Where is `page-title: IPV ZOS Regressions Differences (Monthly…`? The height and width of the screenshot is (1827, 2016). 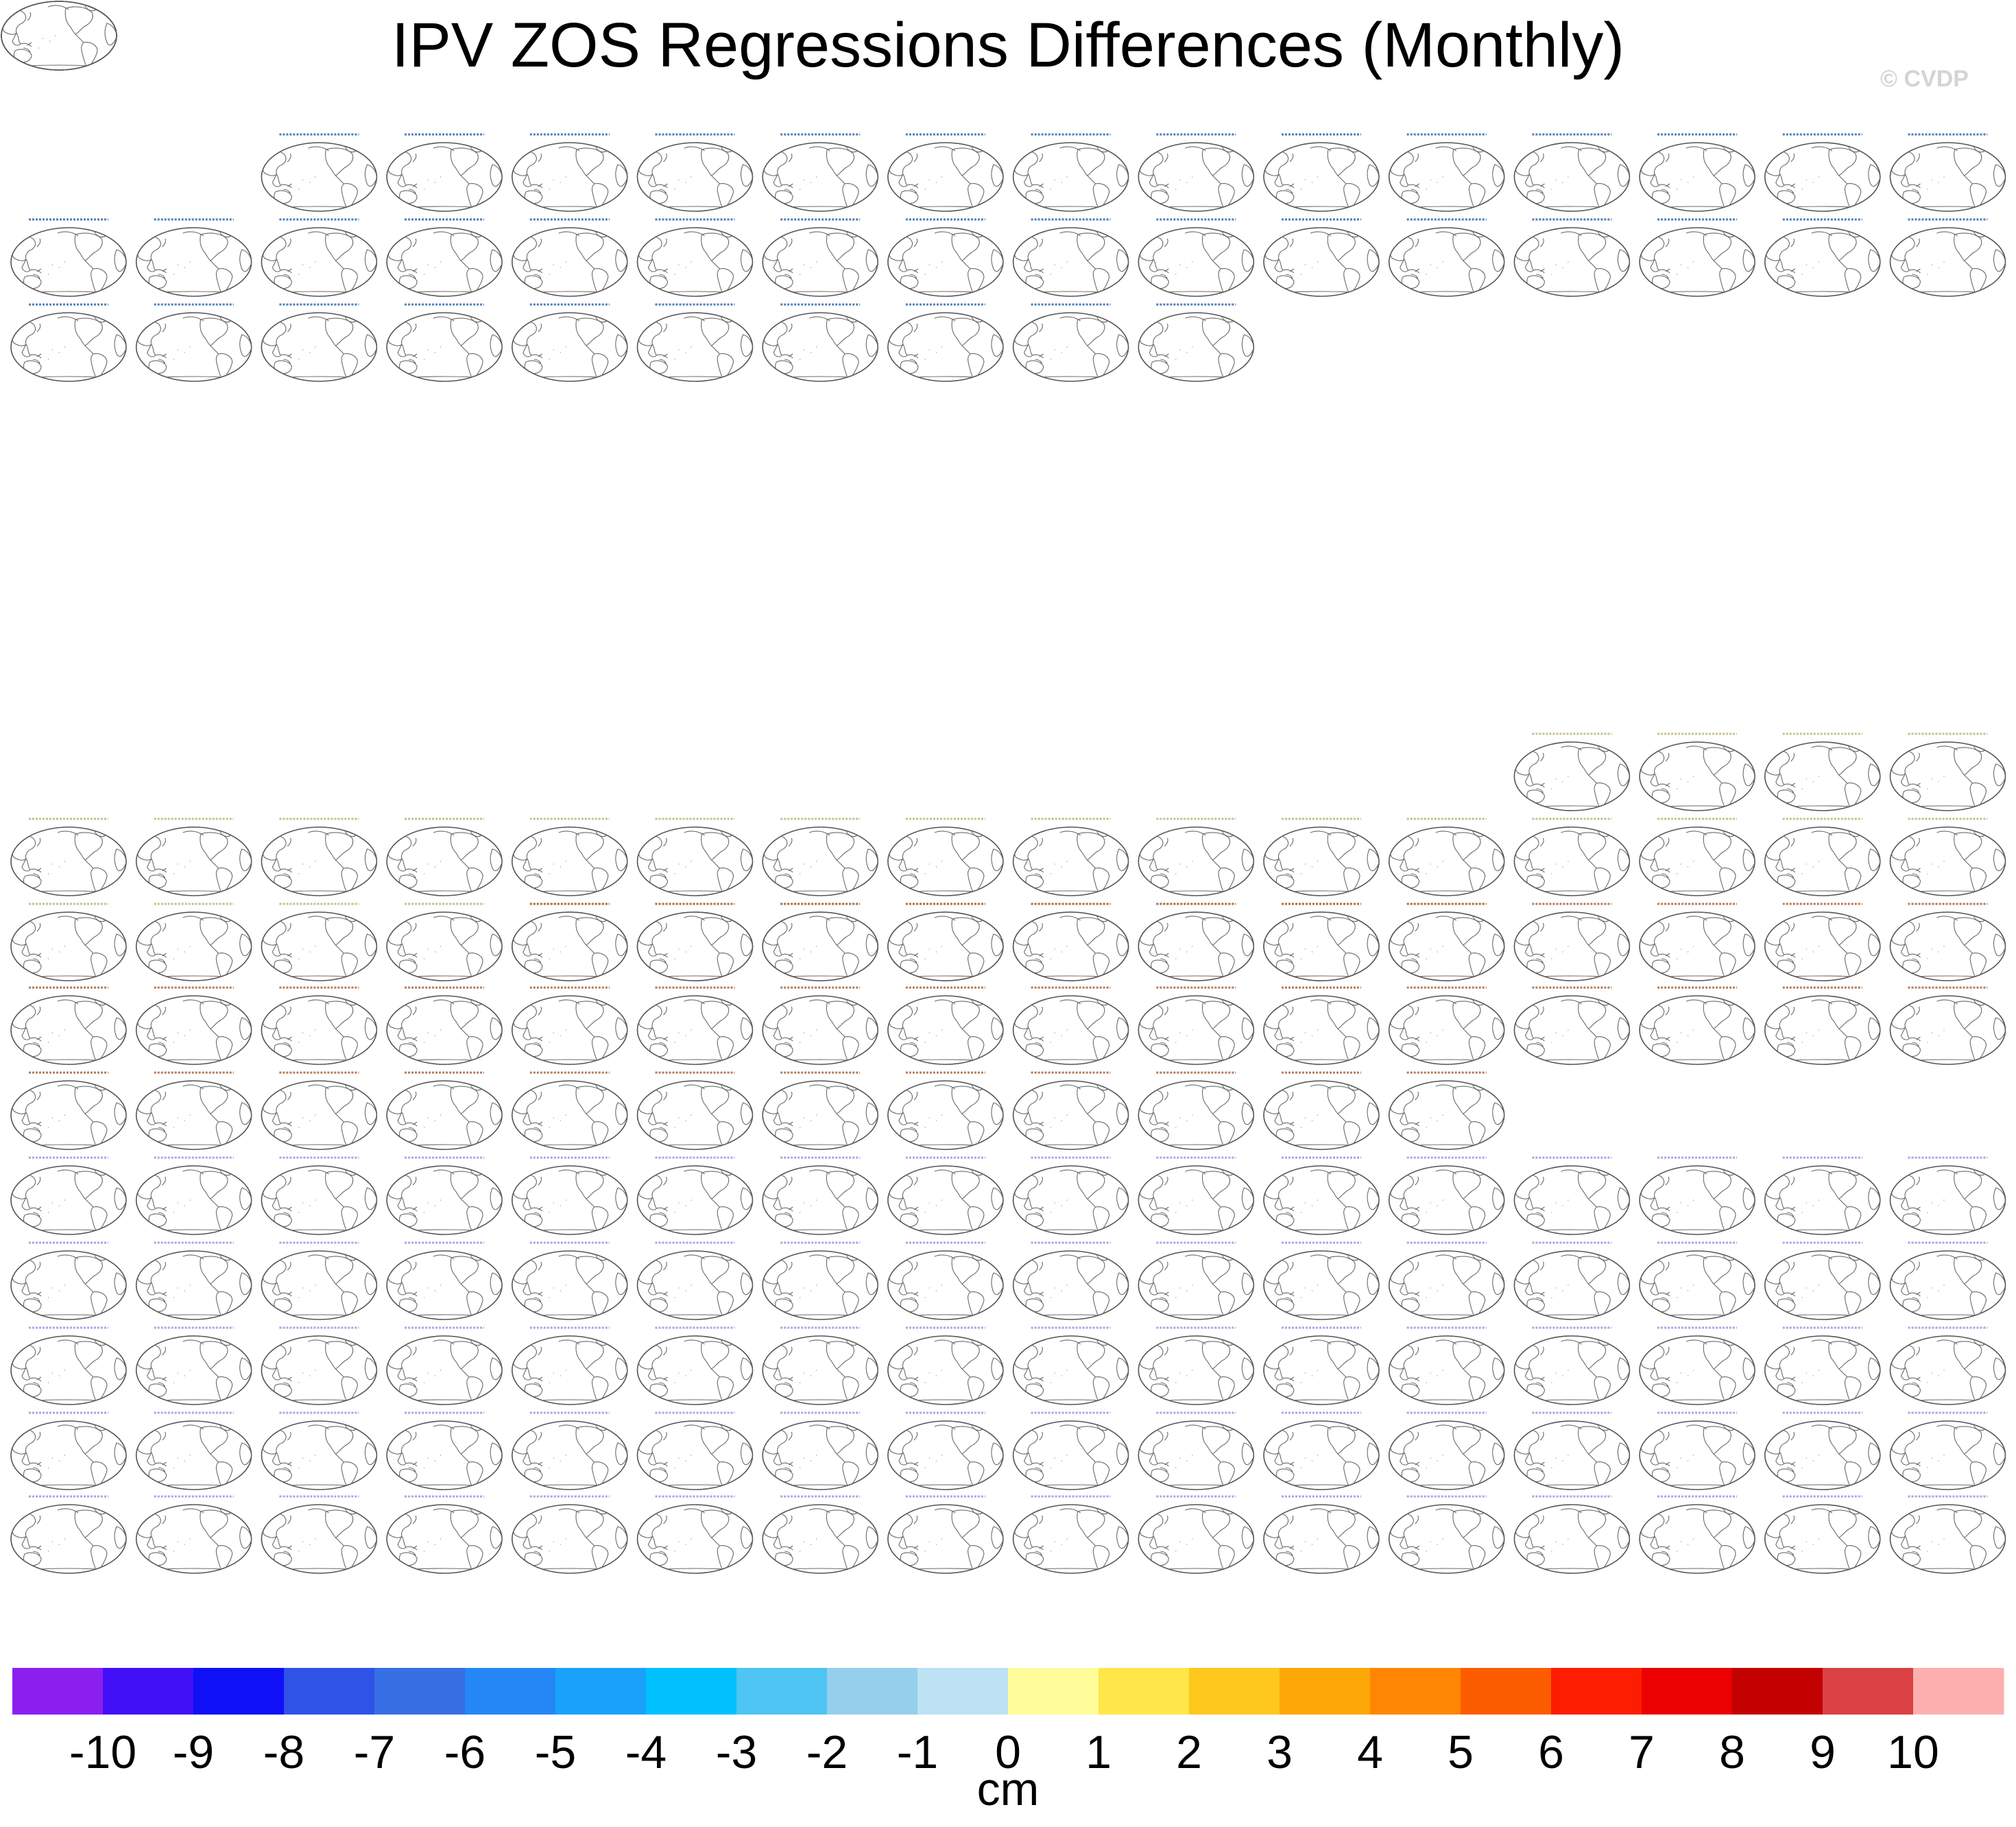 page-title: IPV ZOS Regressions Differences (Monthly… is located at coordinates (1008, 45).